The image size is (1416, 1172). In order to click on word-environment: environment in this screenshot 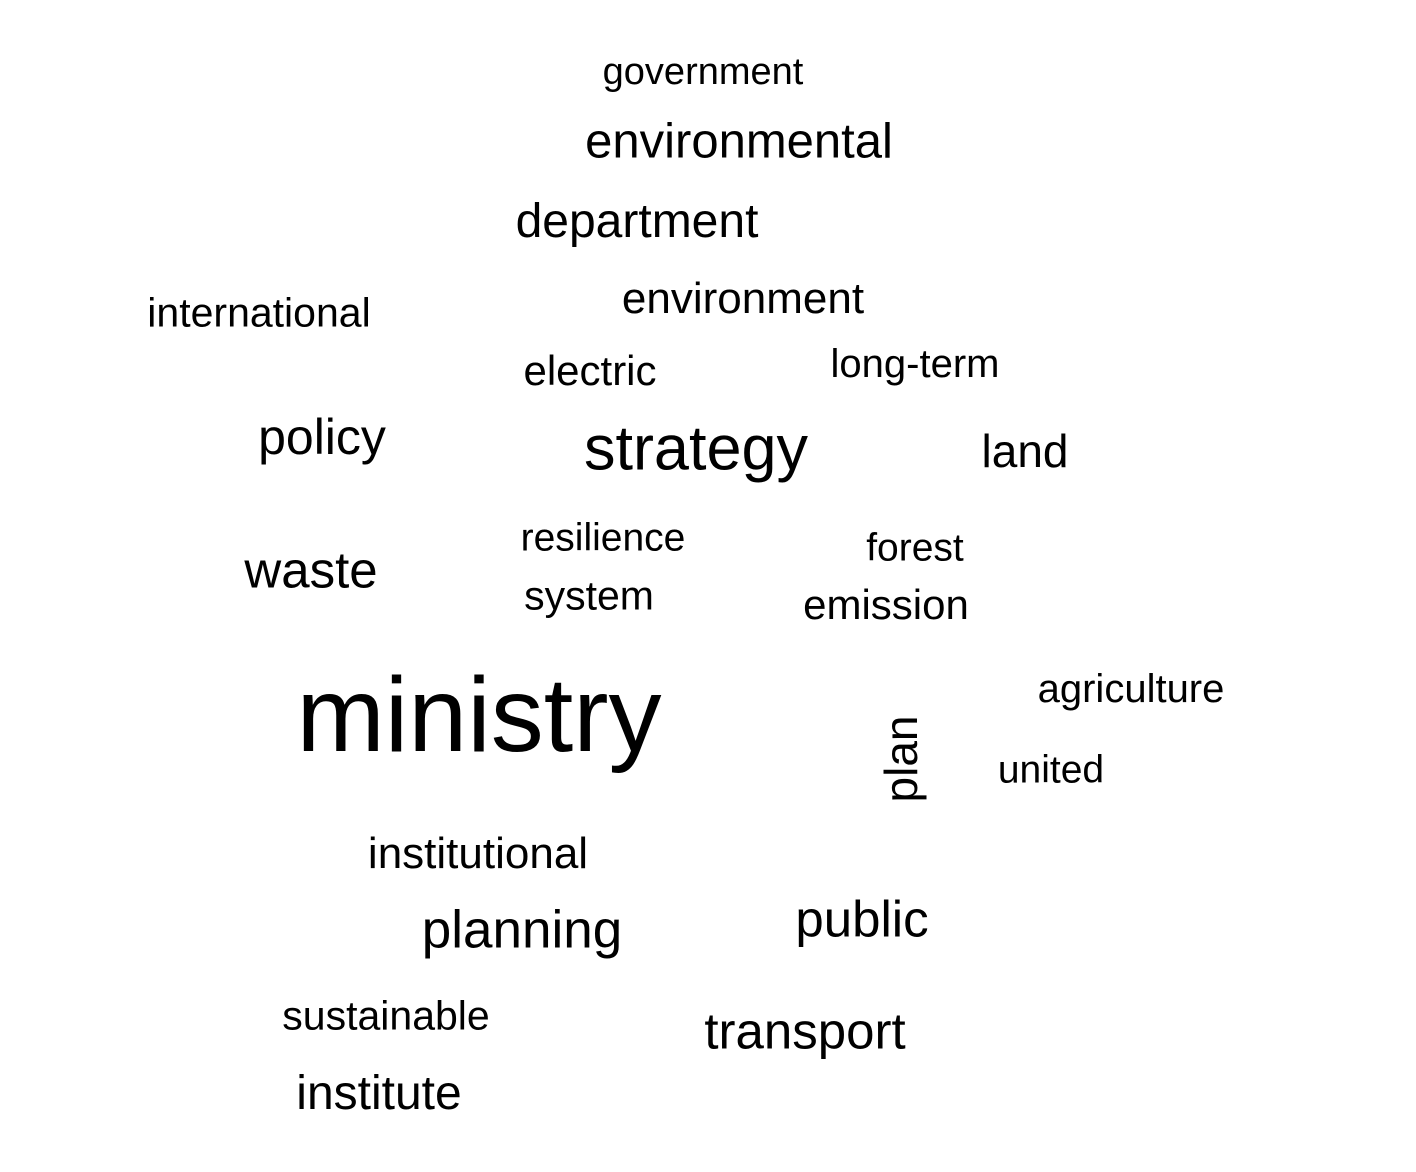, I will do `click(743, 298)`.